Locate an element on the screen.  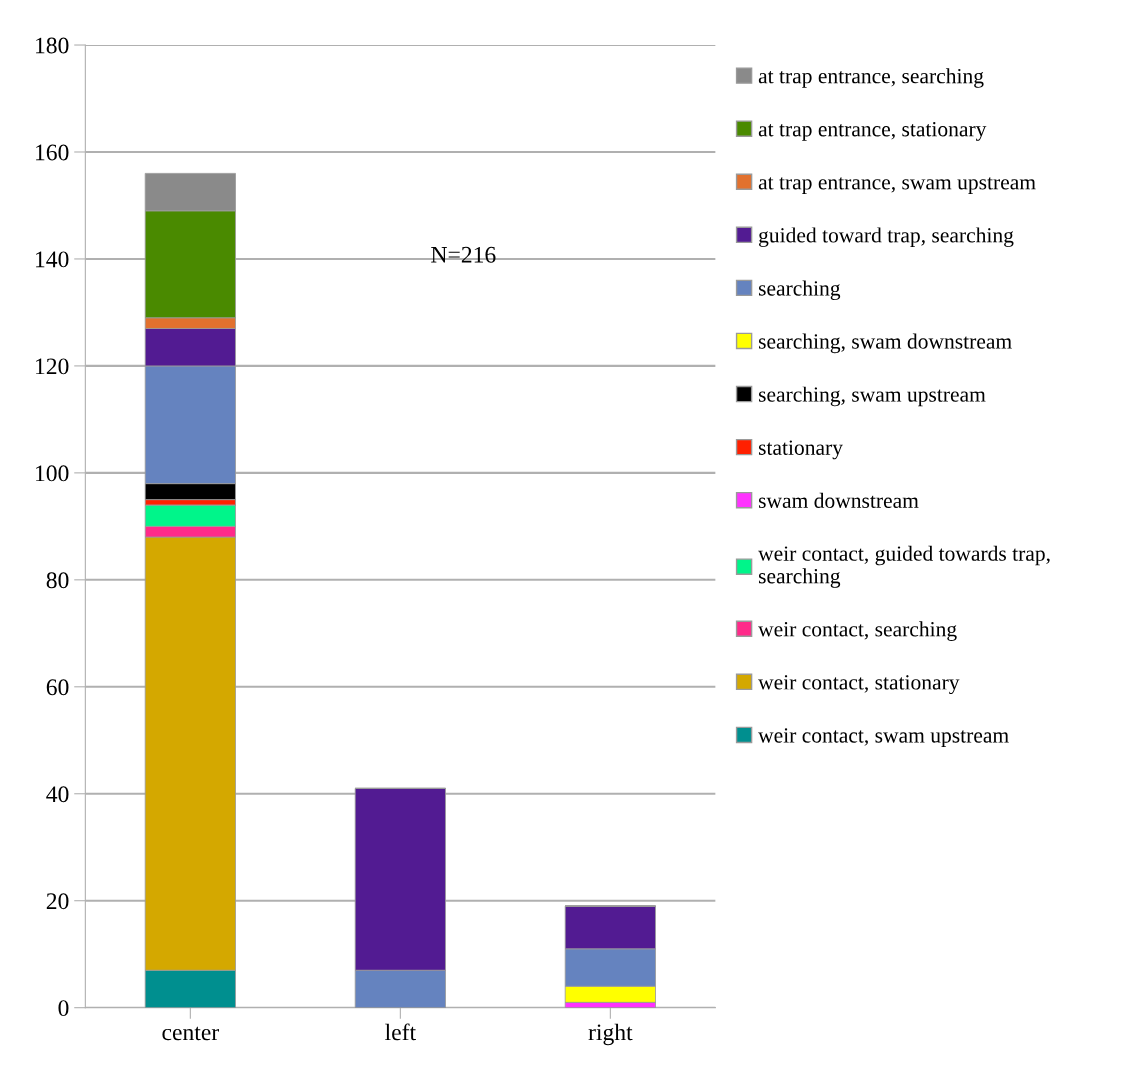
x-tick-label: left is located at coordinates (400, 1032).